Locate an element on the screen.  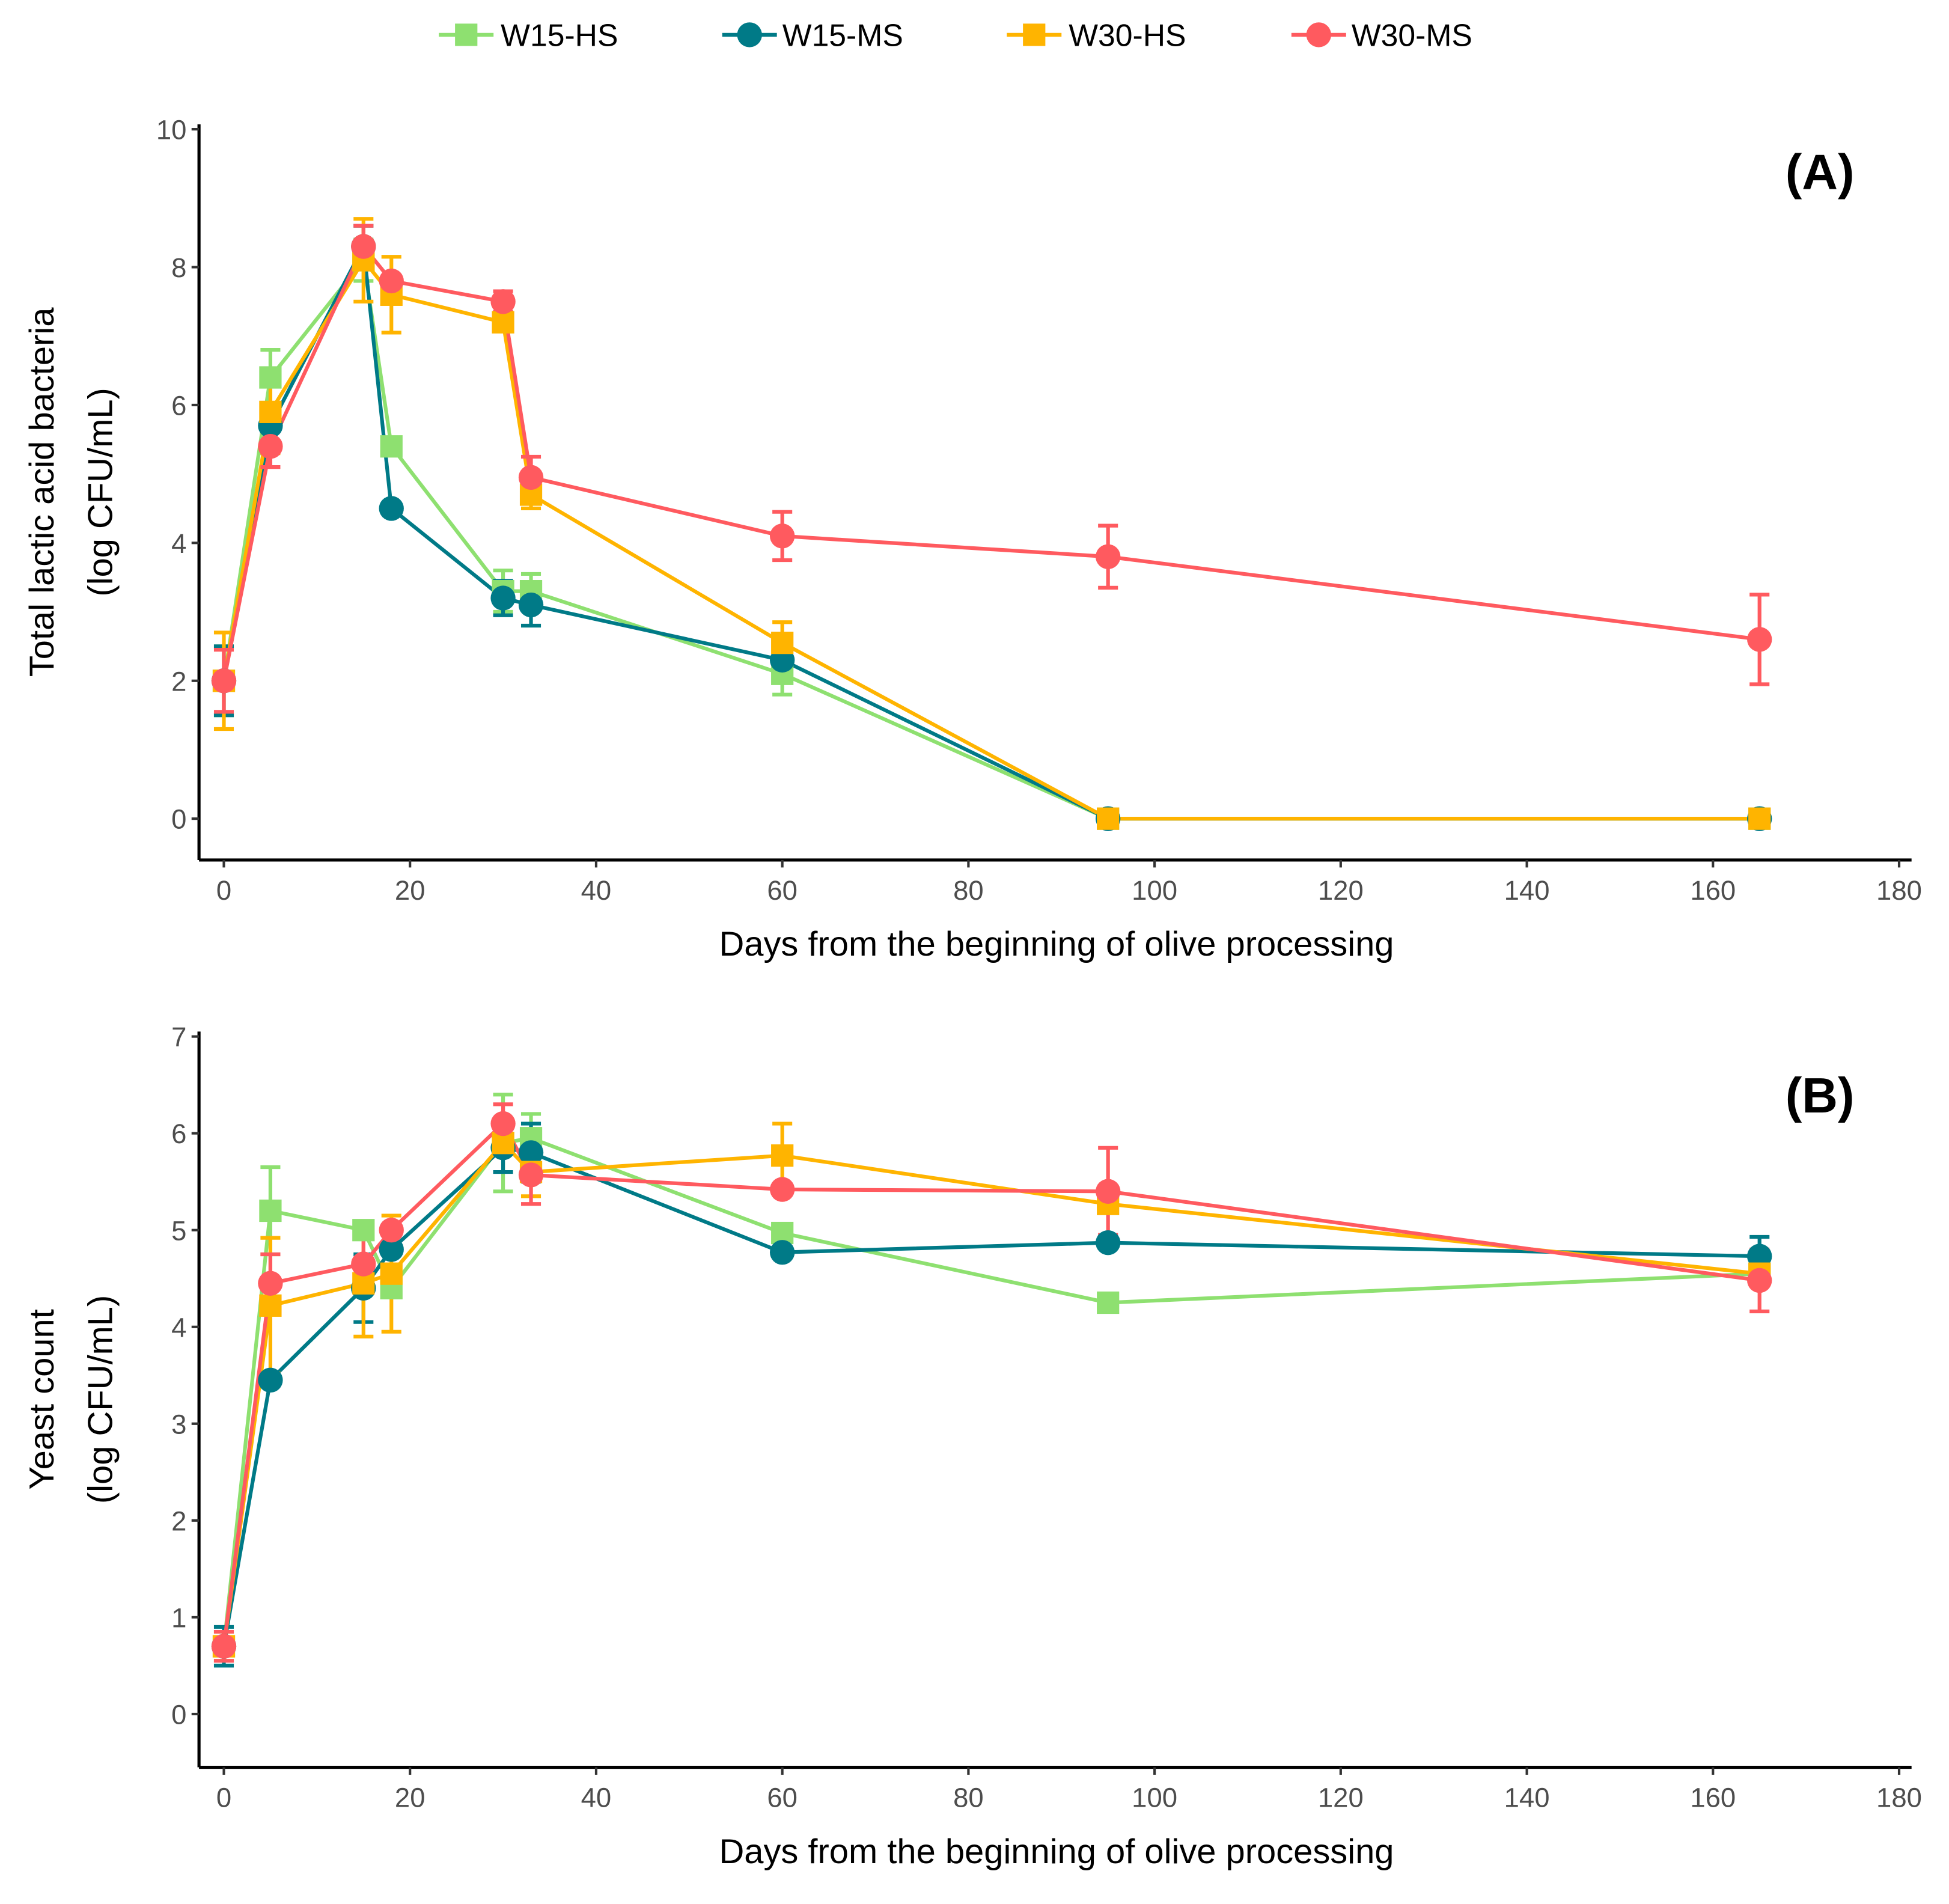
legend-label: W30-HS is located at coordinates (1128, 35).